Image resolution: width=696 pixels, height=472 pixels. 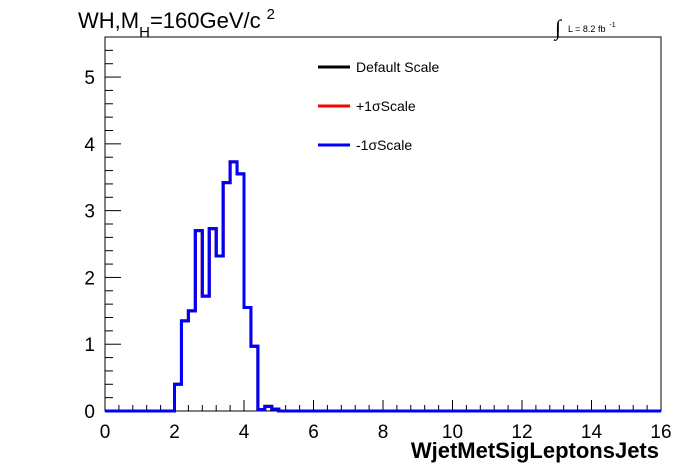 What do you see at coordinates (174, 432) in the screenshot?
I see `x-tick-label: 2` at bounding box center [174, 432].